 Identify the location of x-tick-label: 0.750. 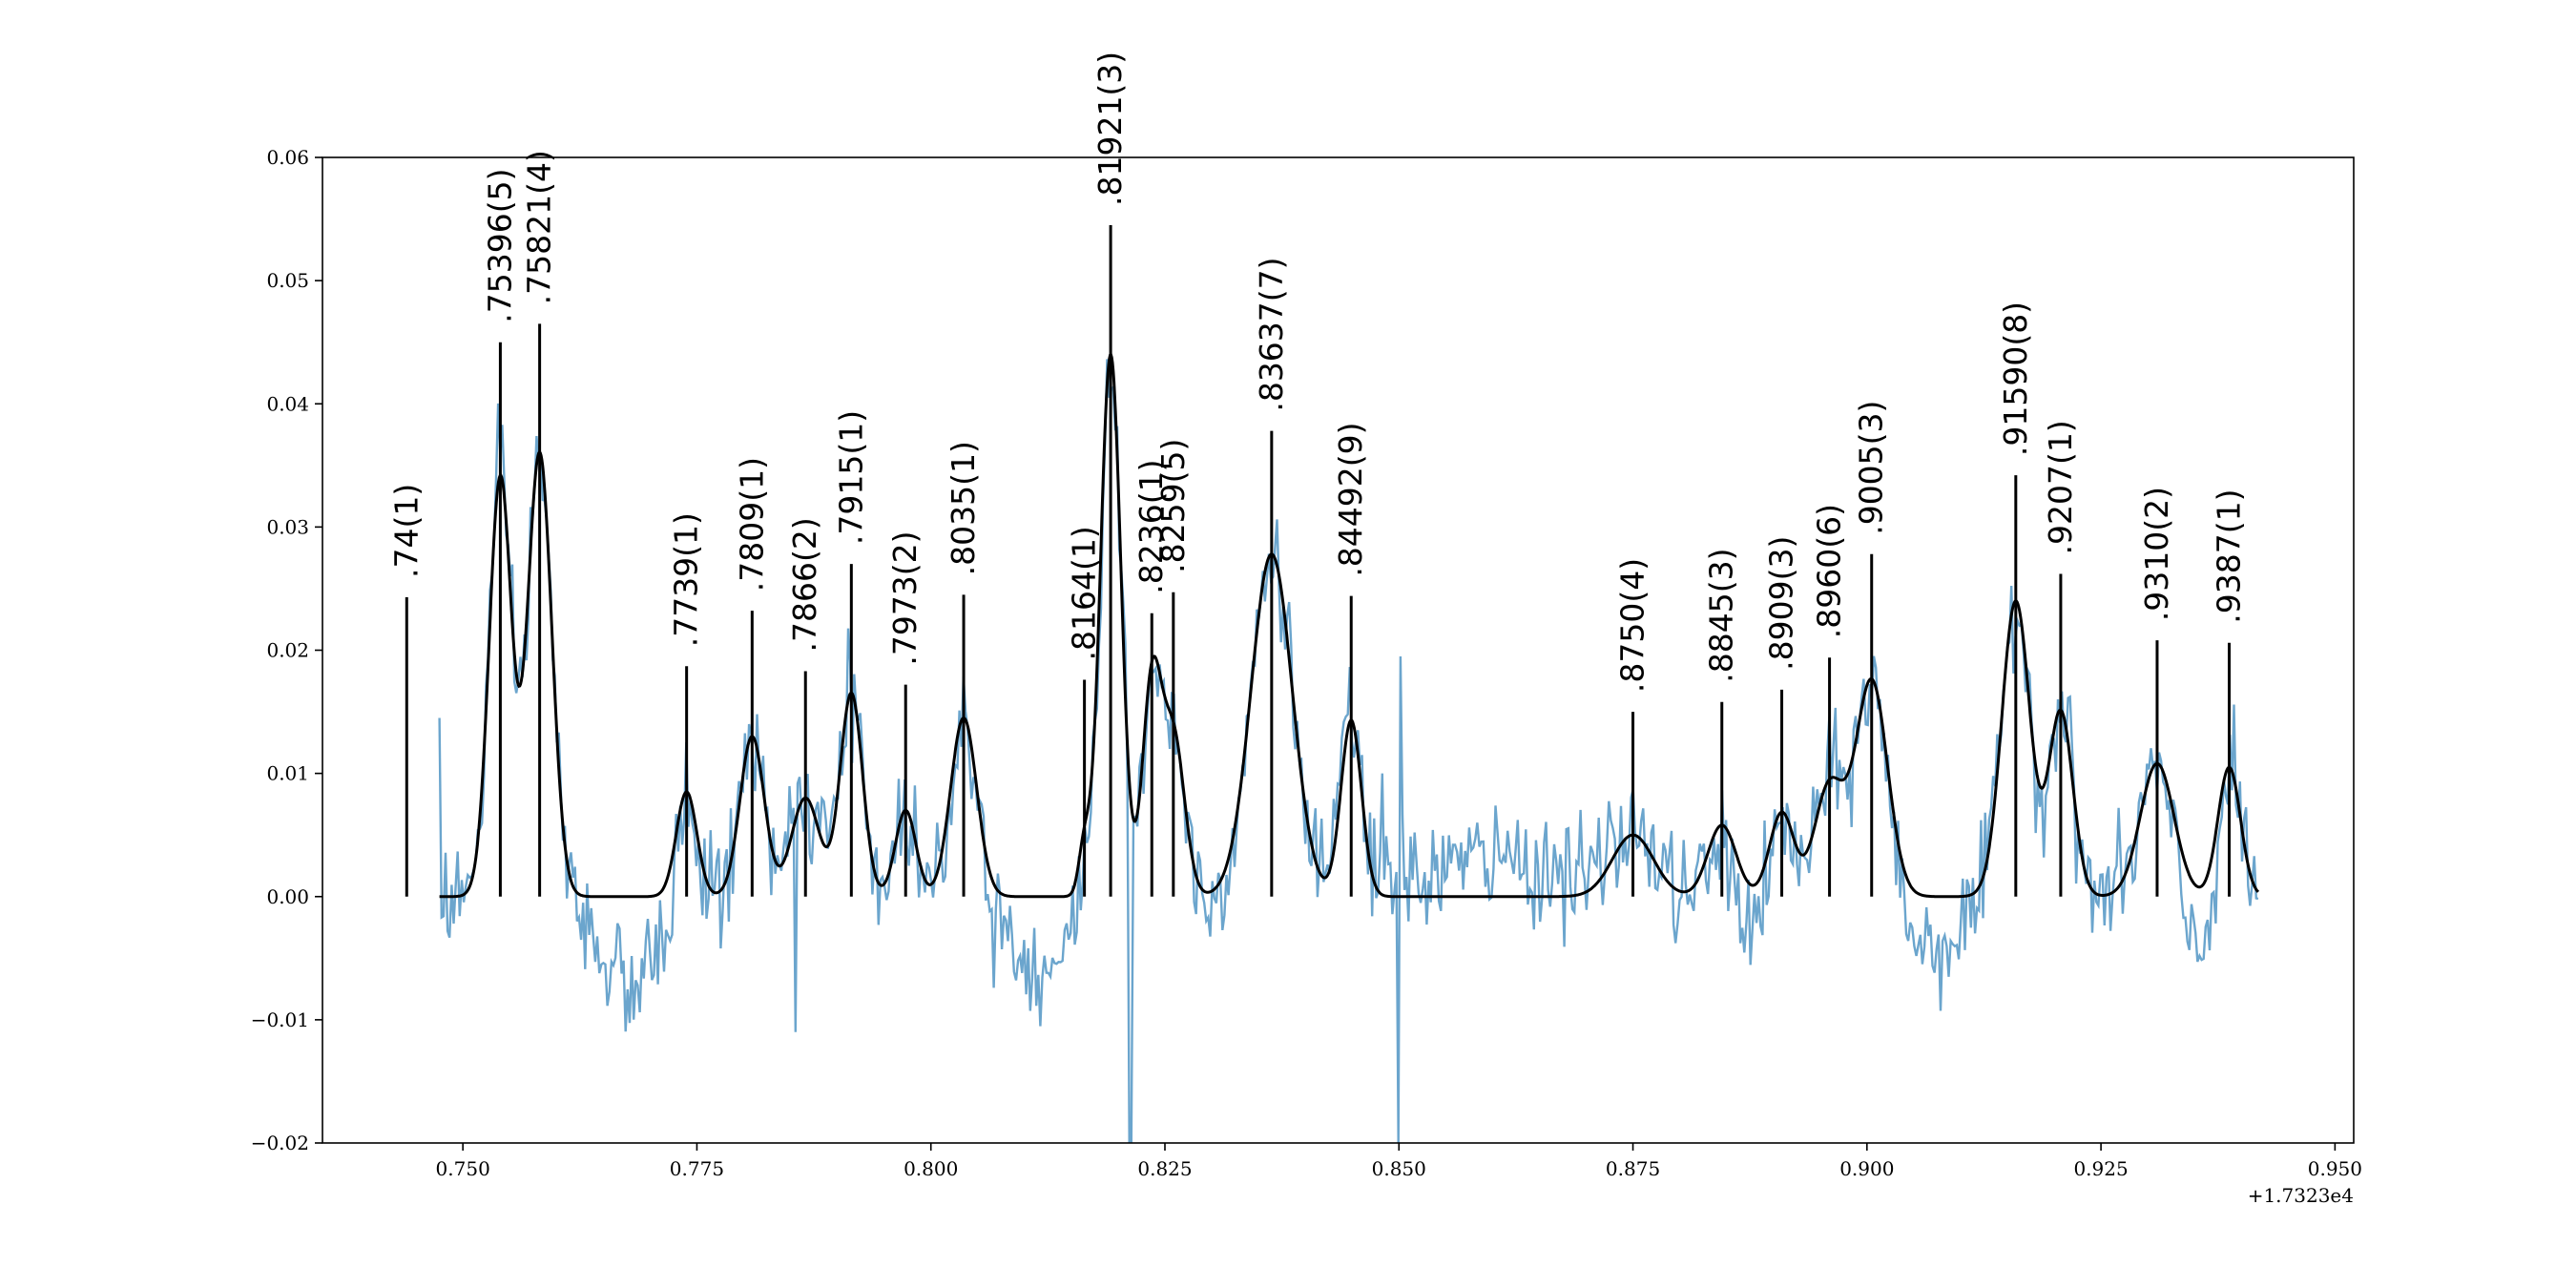
(463, 1168).